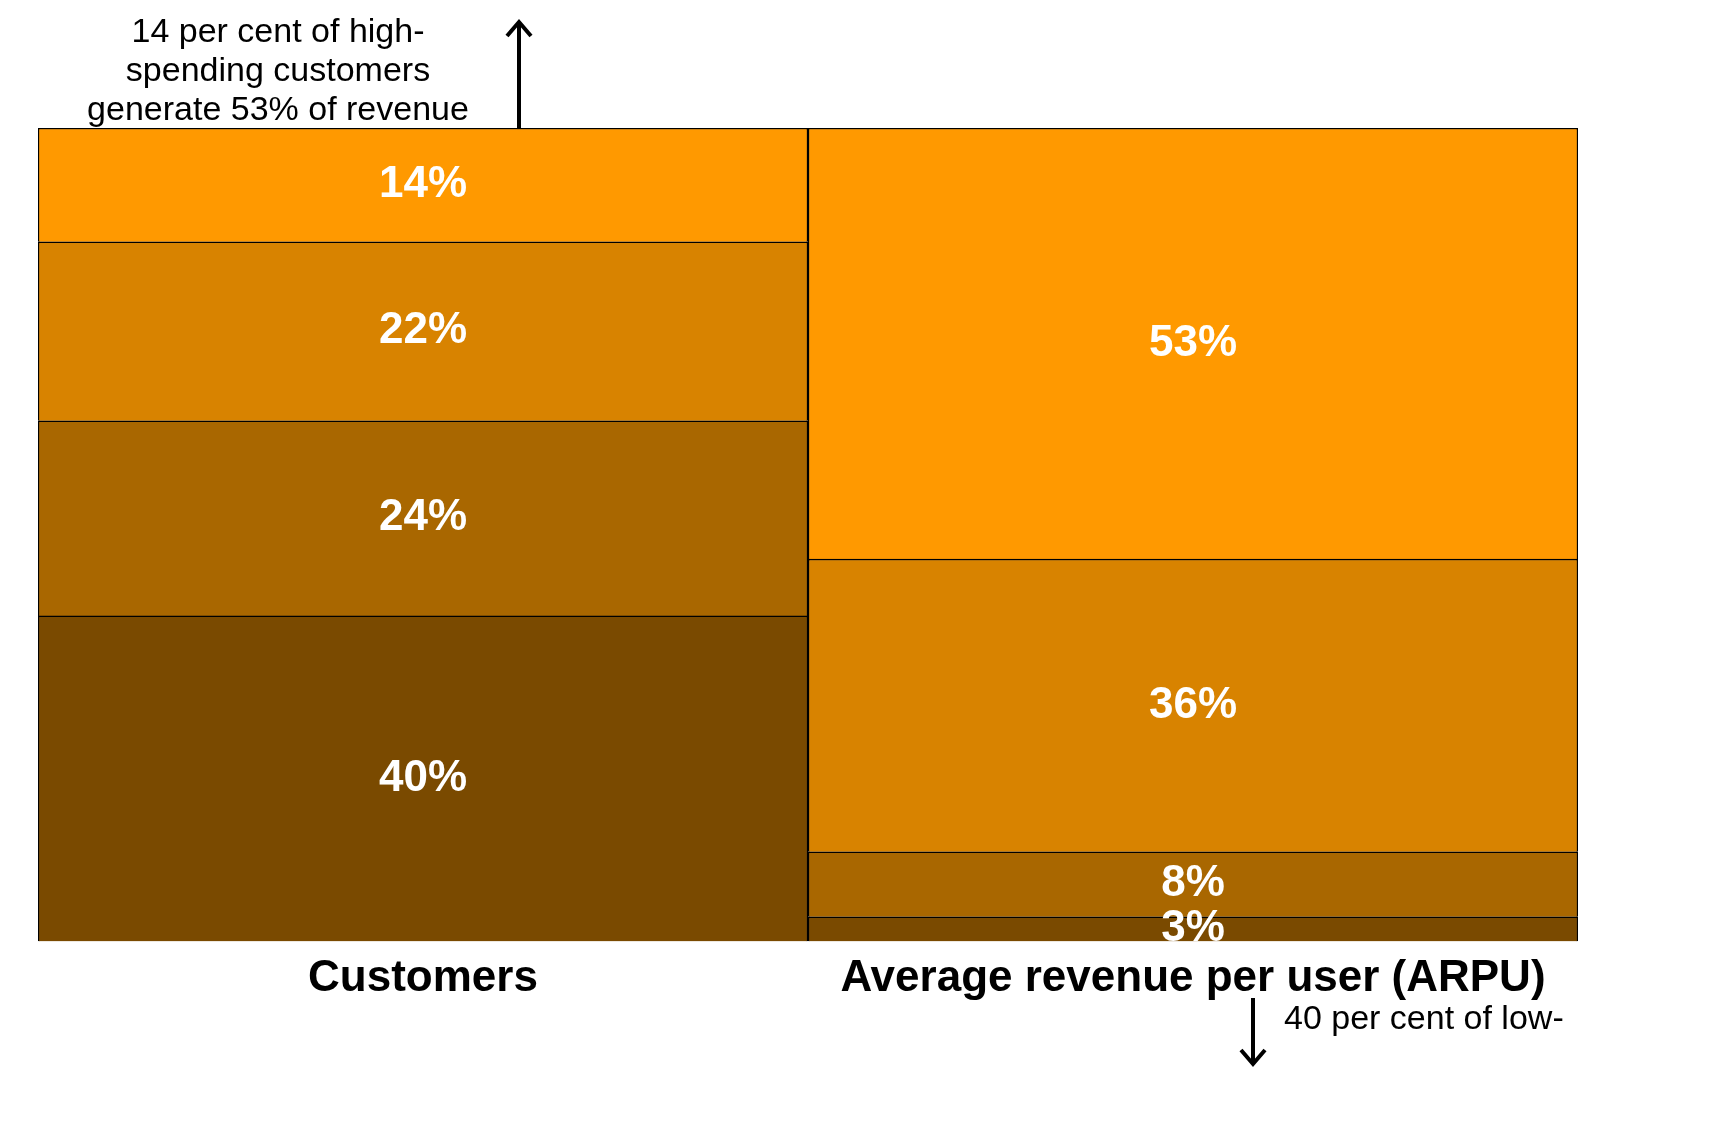 The width and height of the screenshot is (1730, 1148). What do you see at coordinates (278, 69) in the screenshot?
I see `text: 14 per cent of high-spending customers generate 53% of revenue` at bounding box center [278, 69].